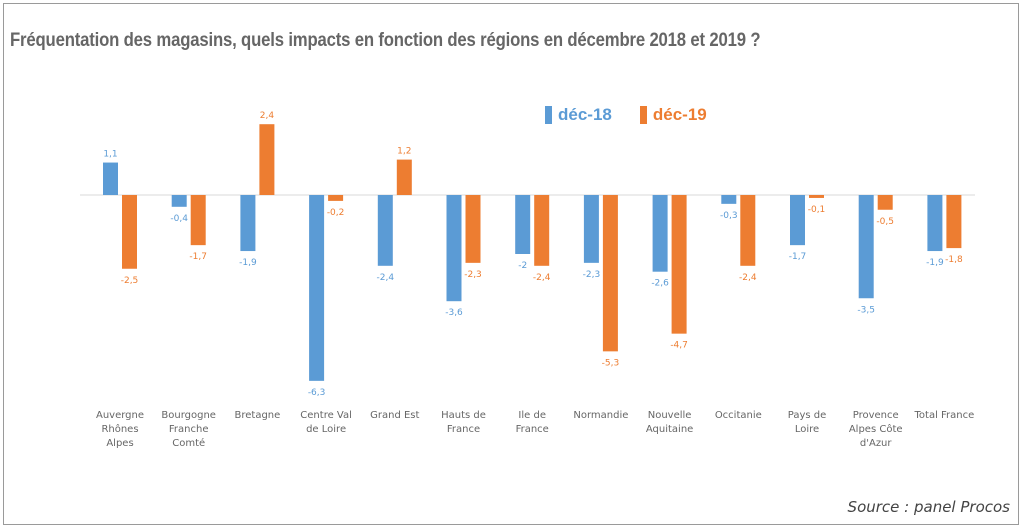 The height and width of the screenshot is (530, 1024). What do you see at coordinates (336, 213) in the screenshot?
I see `value-label-dec19-3: -0,2` at bounding box center [336, 213].